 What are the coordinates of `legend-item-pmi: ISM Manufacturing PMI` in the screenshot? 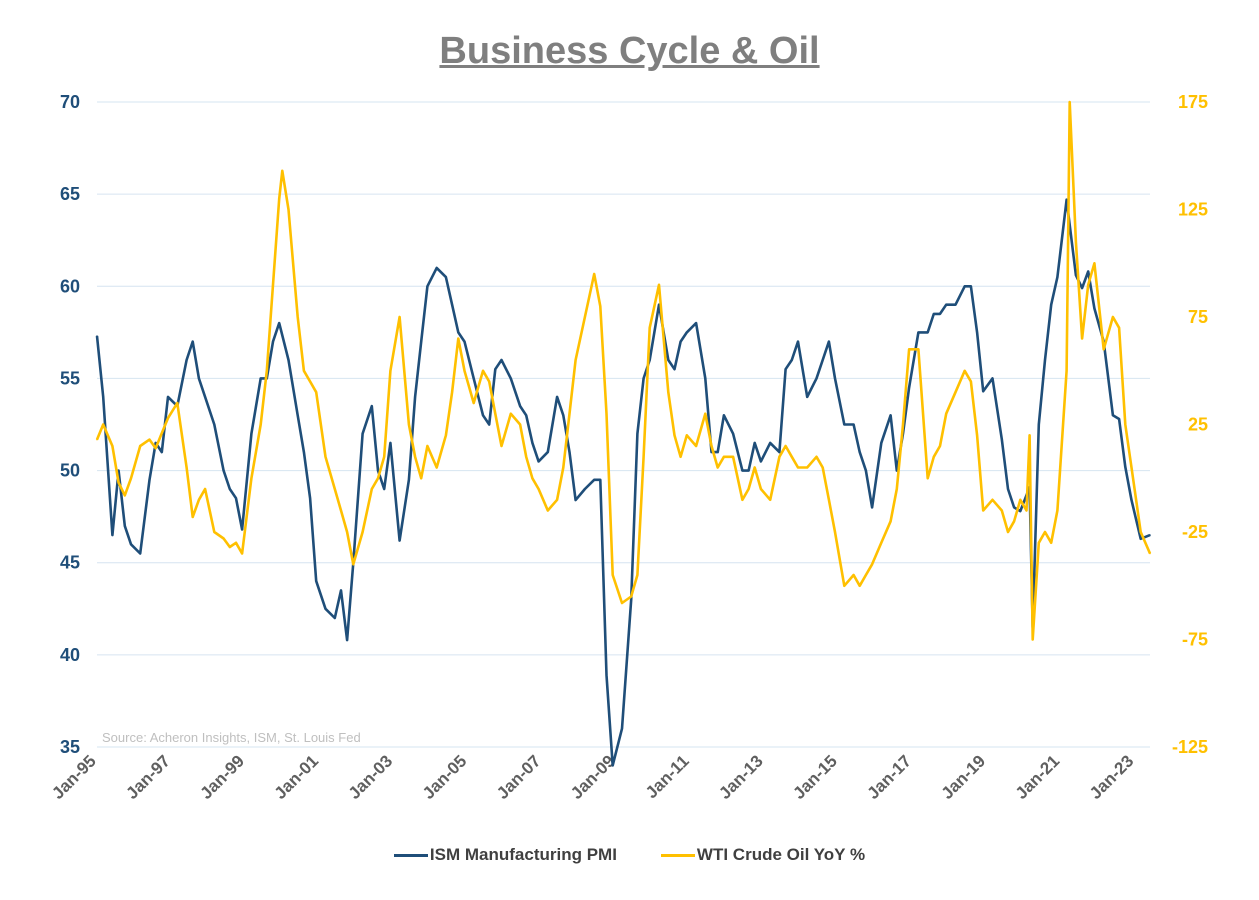 It's located at (505, 855).